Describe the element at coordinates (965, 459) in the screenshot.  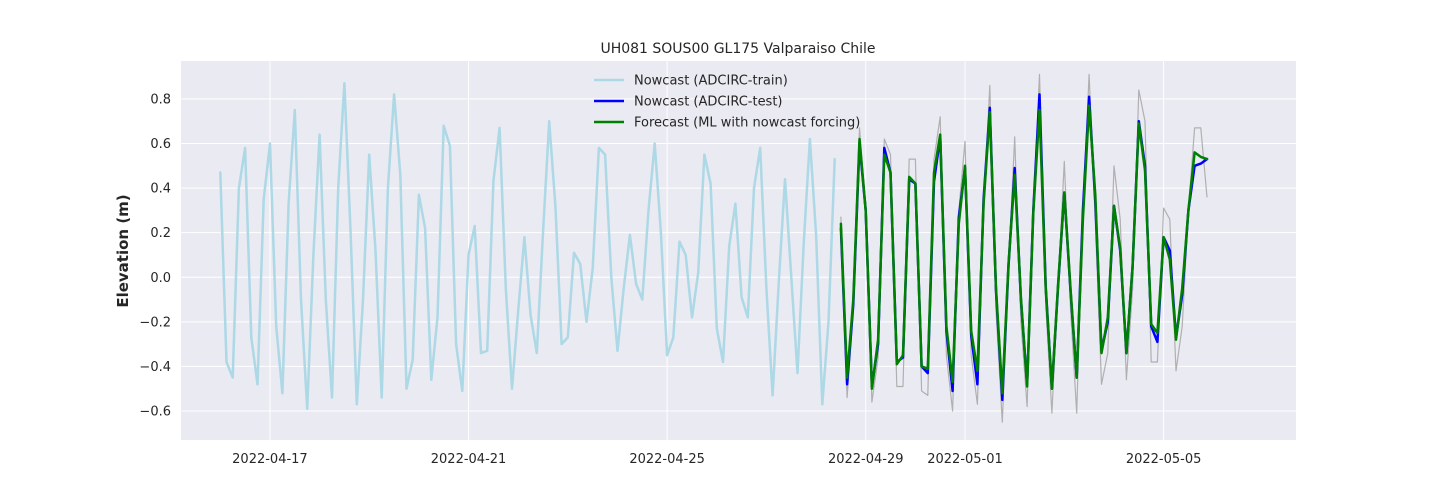
I see `x-tick-label: 2022-05-01` at that location.